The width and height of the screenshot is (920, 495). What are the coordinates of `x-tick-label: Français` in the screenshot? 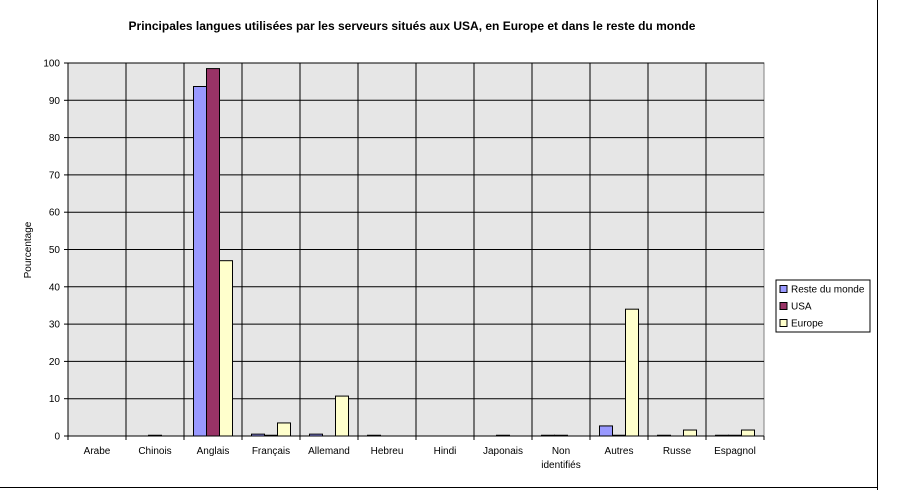 It's located at (271, 451).